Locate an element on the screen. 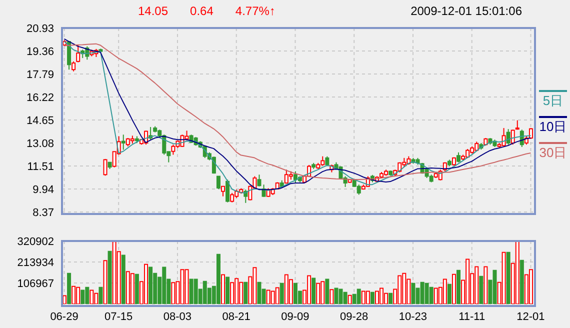  x-tick-label: 11-11 is located at coordinates (472, 316).